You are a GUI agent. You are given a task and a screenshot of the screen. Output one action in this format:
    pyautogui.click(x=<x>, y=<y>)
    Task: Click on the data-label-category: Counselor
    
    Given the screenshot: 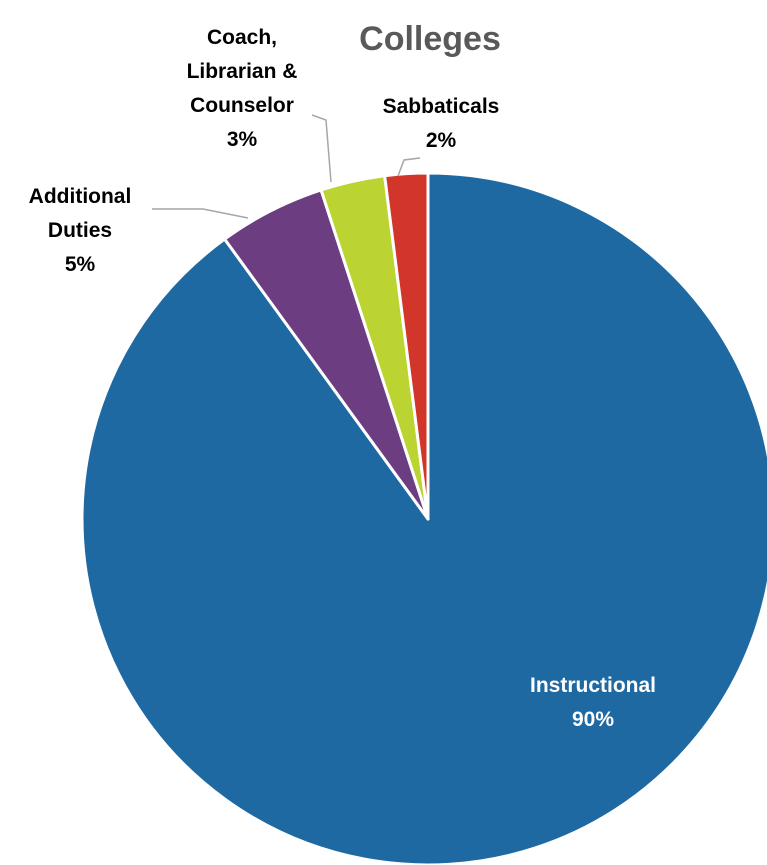 What is the action you would take?
    pyautogui.click(x=242, y=105)
    